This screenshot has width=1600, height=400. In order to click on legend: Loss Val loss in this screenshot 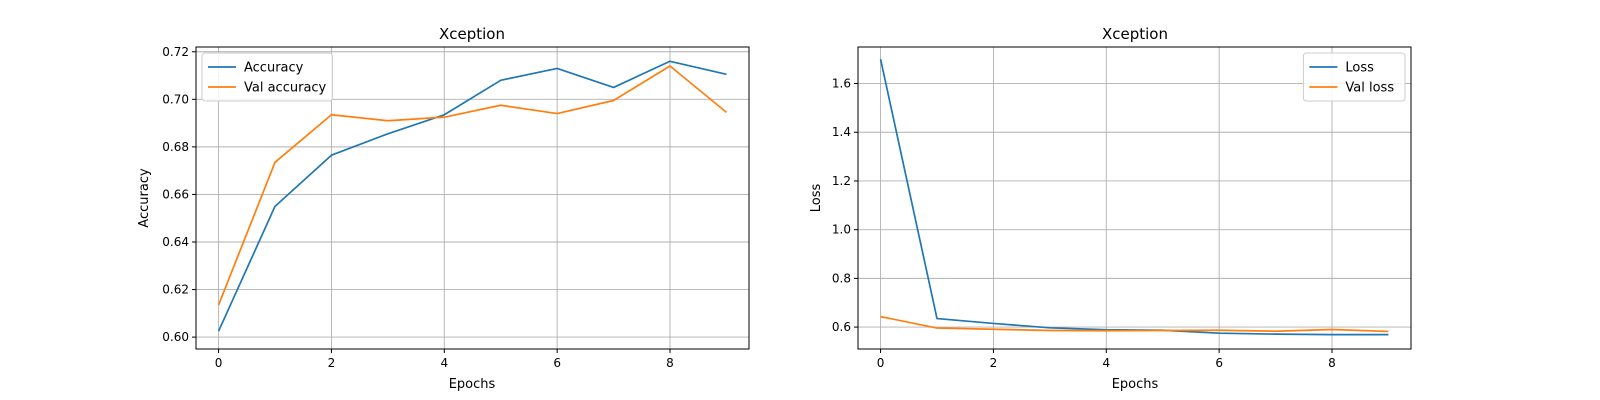, I will do `click(1354, 77)`.